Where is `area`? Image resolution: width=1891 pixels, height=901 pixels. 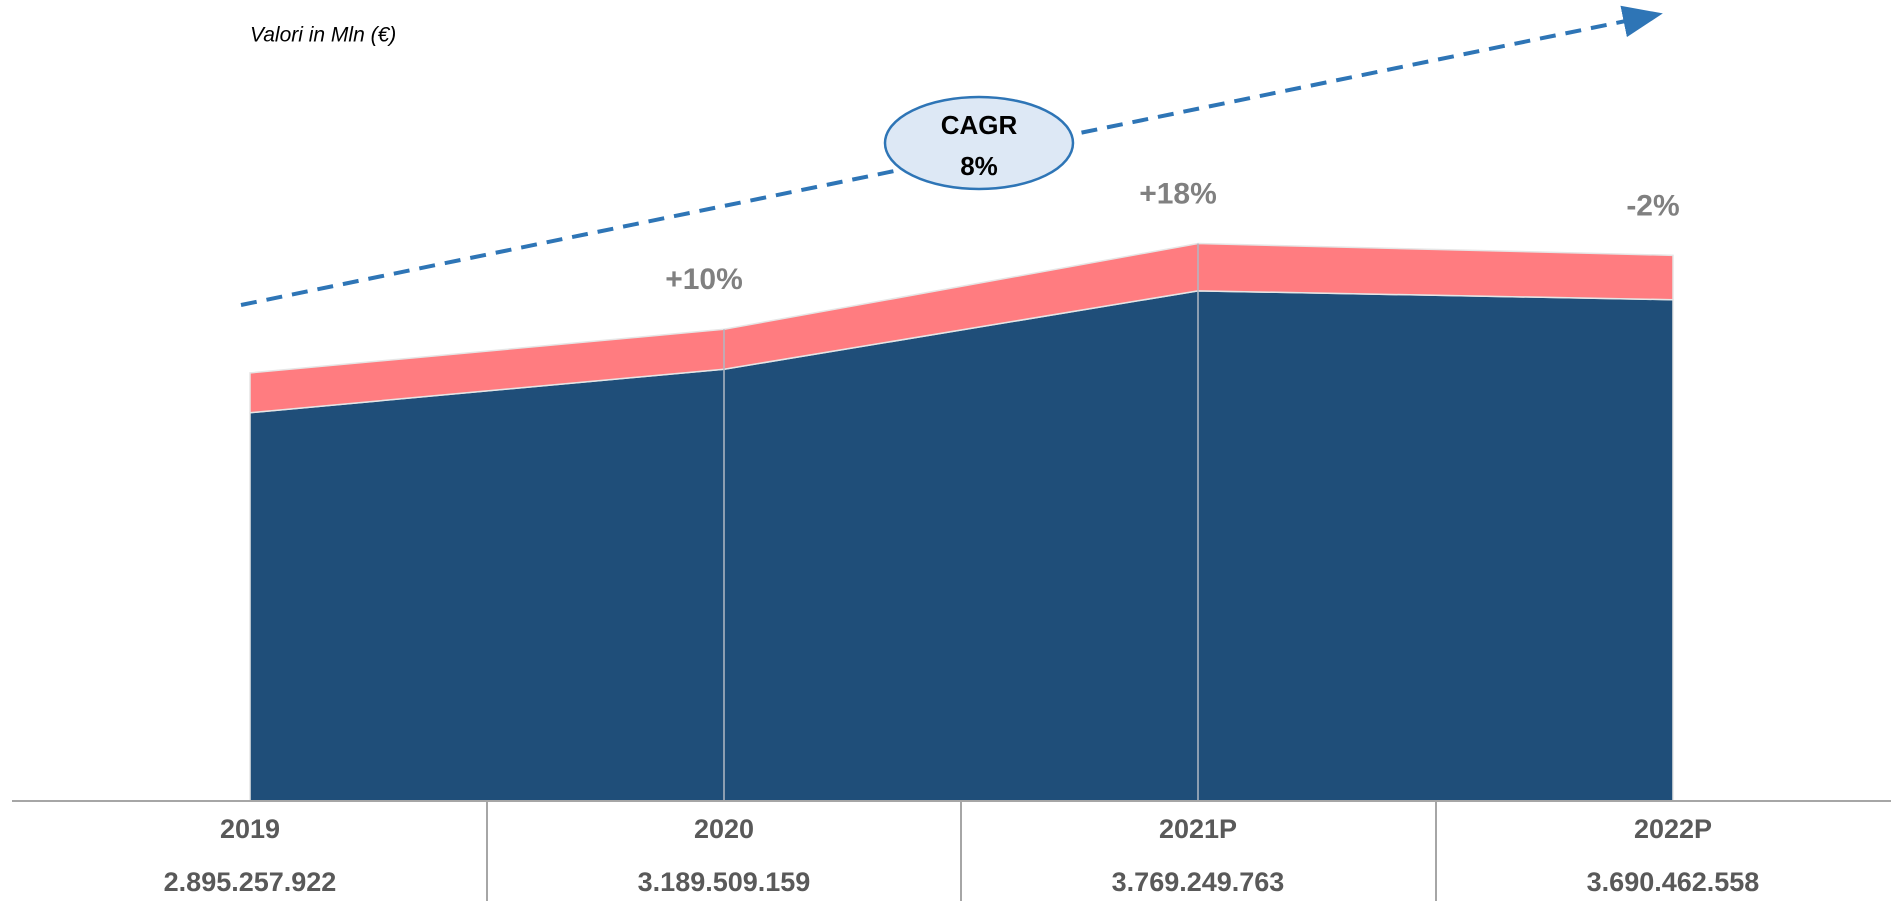
area is located at coordinates (961, 328).